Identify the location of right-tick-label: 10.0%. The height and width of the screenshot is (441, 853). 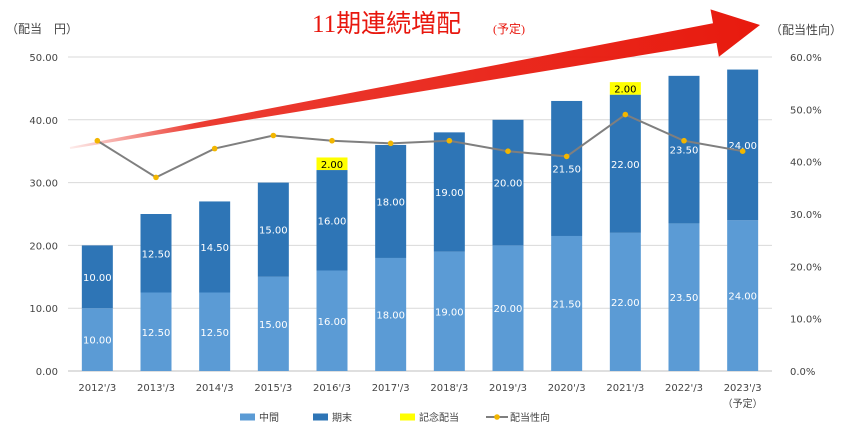
(806, 320).